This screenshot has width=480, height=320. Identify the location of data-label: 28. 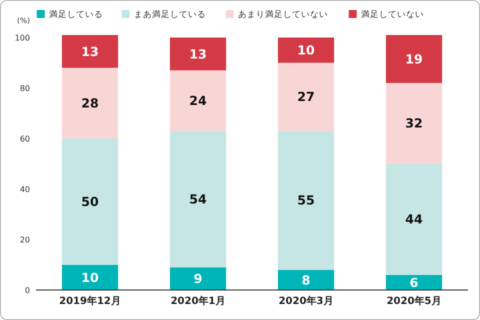
(90, 103).